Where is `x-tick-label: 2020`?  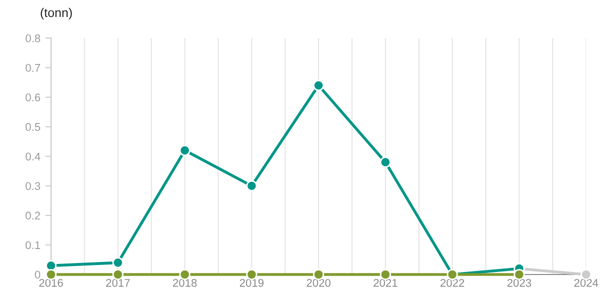
x-tick-label: 2020 is located at coordinates (318, 282).